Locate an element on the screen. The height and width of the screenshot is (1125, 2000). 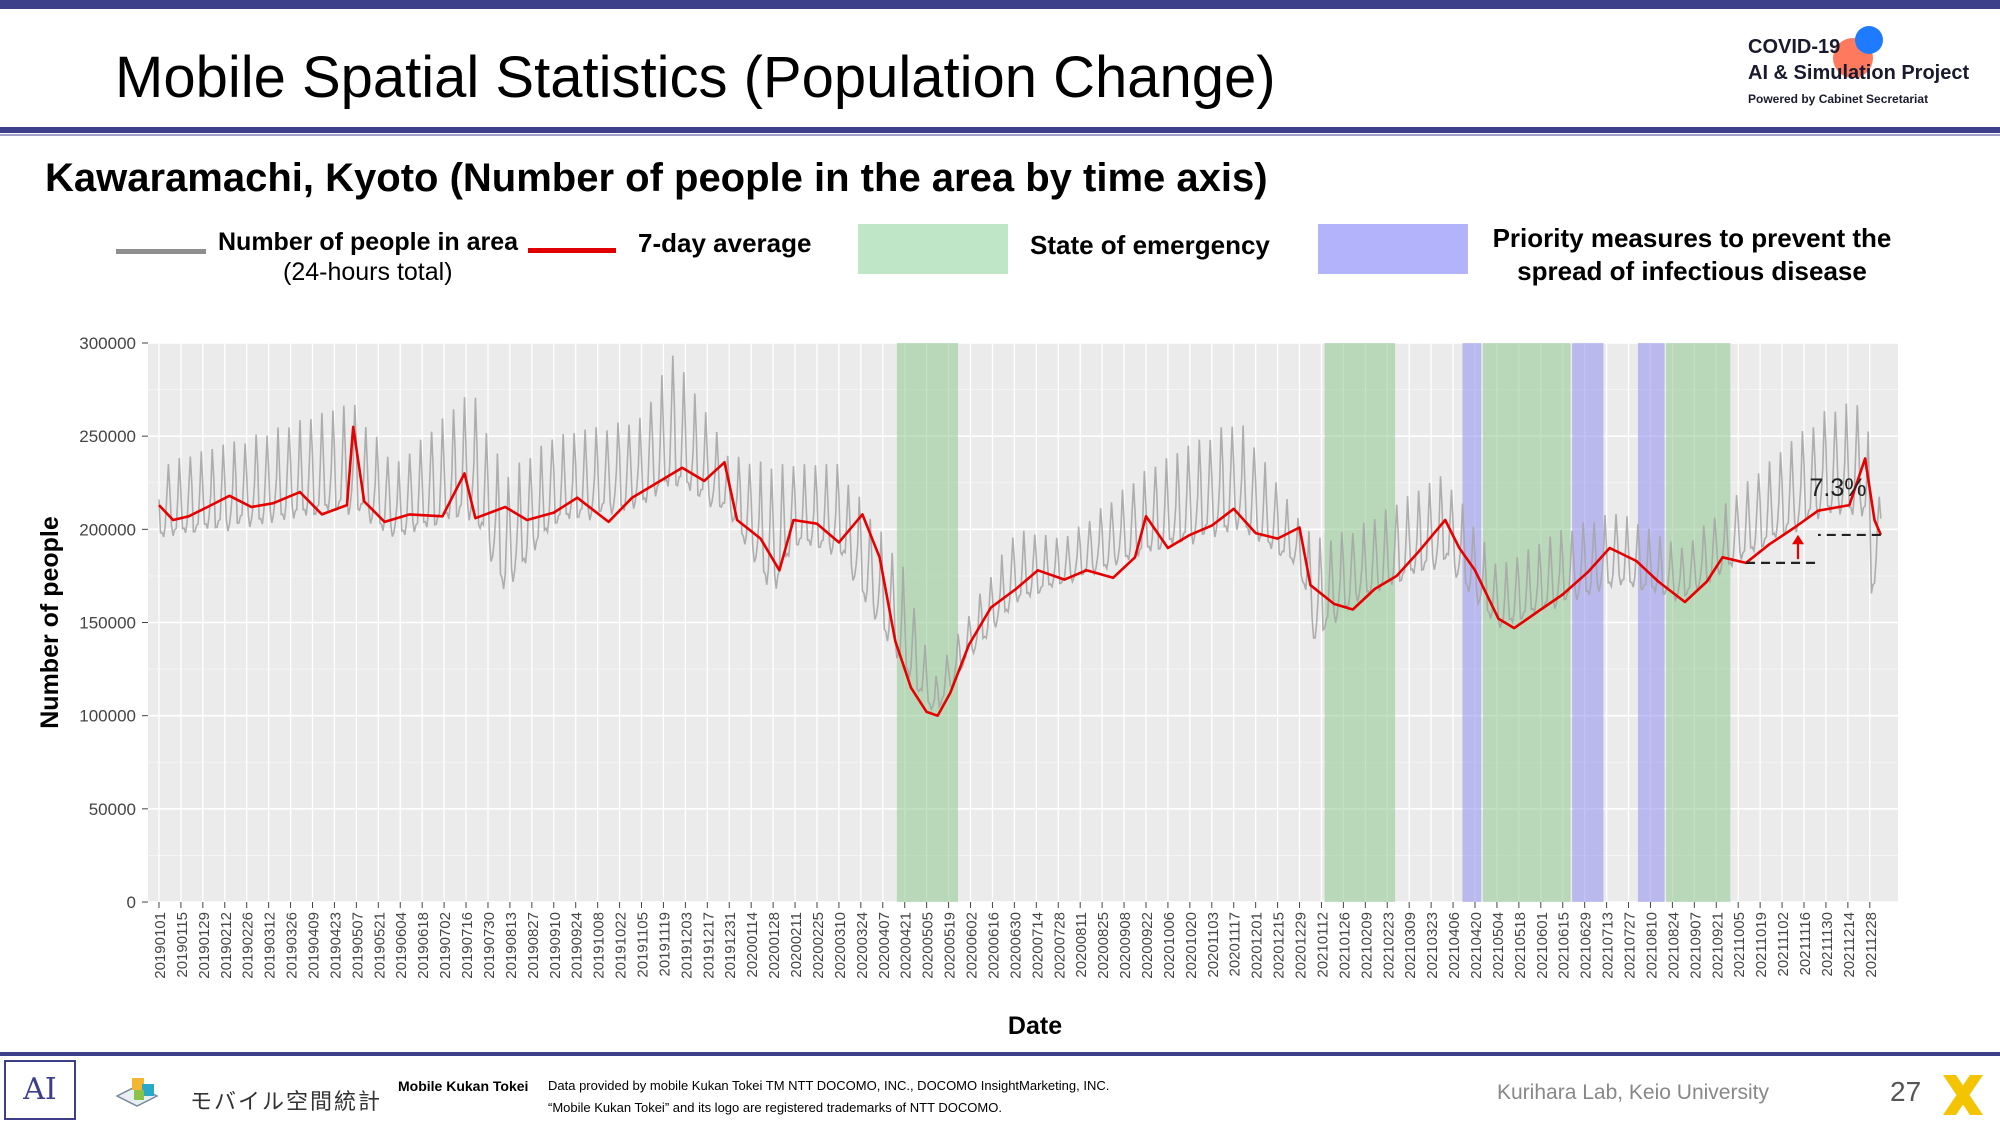
x-tick-label: 20200714 is located at coordinates (1037, 945).